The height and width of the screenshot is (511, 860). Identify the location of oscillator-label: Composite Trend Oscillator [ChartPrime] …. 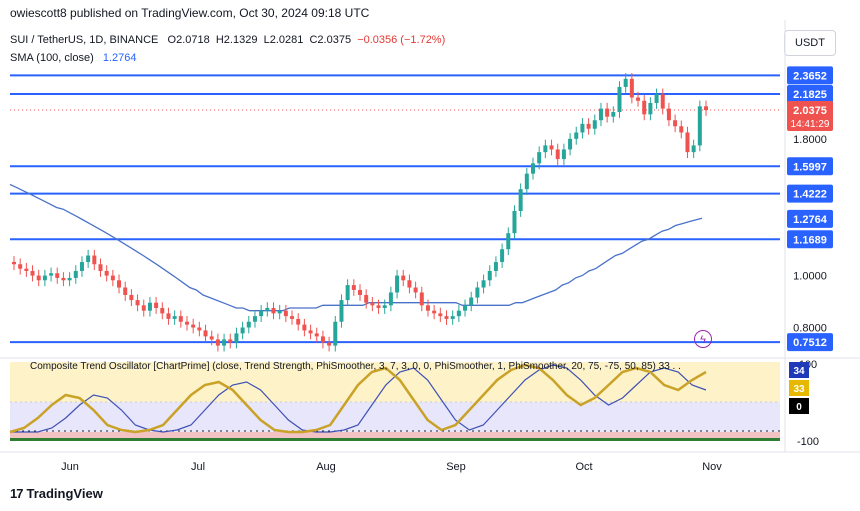
(355, 366).